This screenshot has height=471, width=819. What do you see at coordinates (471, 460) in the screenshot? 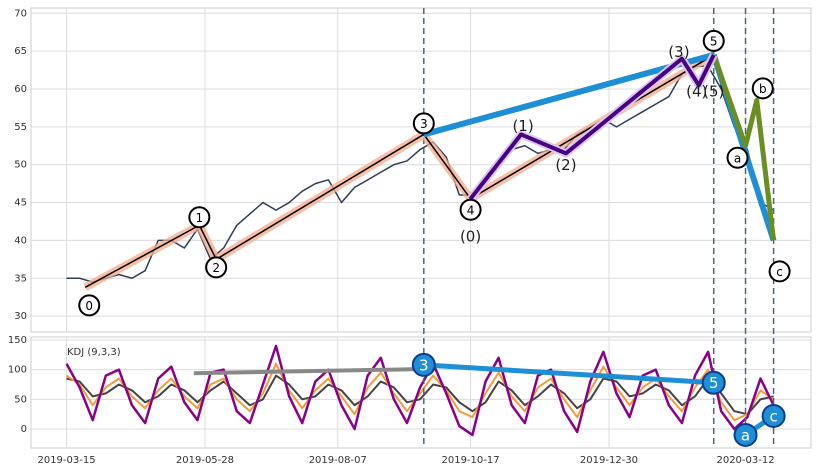
I see `x-tick-label: 2019-10-17` at bounding box center [471, 460].